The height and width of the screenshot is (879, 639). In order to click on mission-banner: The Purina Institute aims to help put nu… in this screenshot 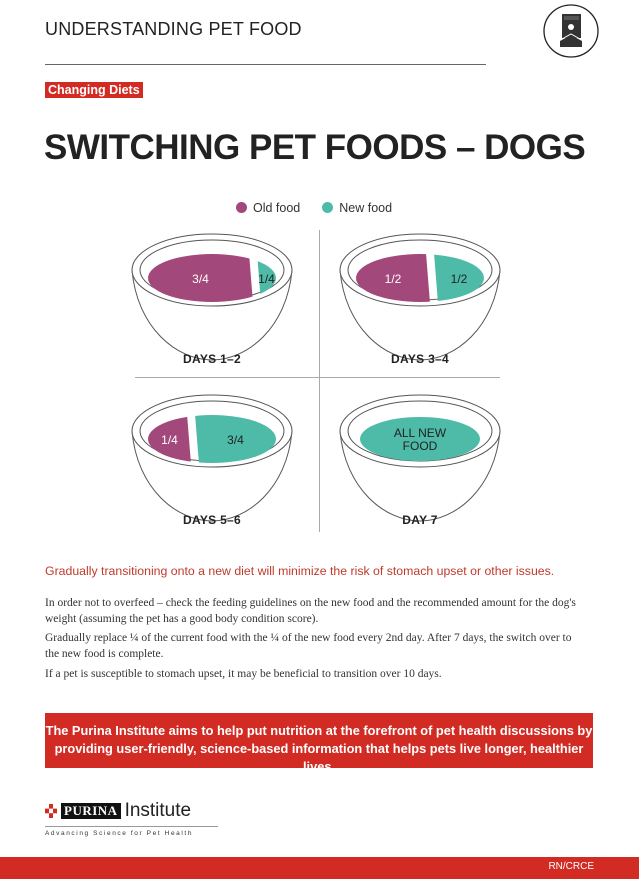, I will do `click(319, 743)`.